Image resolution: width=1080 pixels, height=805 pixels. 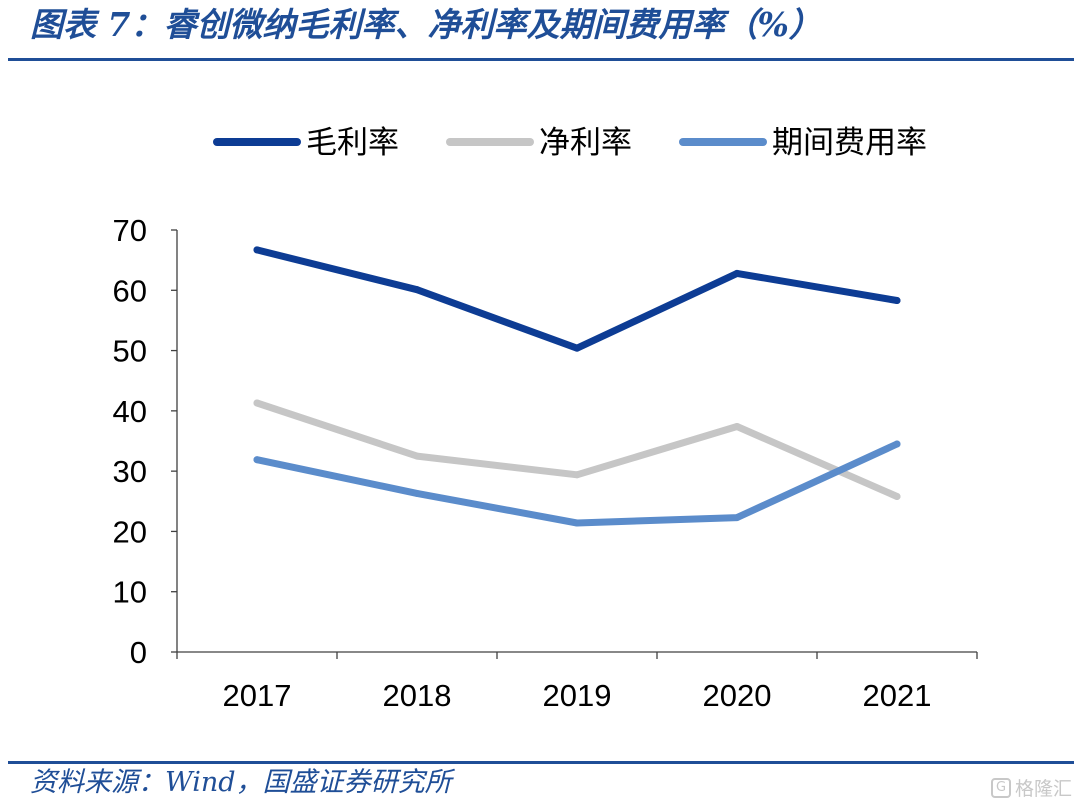 What do you see at coordinates (541, 59) in the screenshot?
I see `title-divider` at bounding box center [541, 59].